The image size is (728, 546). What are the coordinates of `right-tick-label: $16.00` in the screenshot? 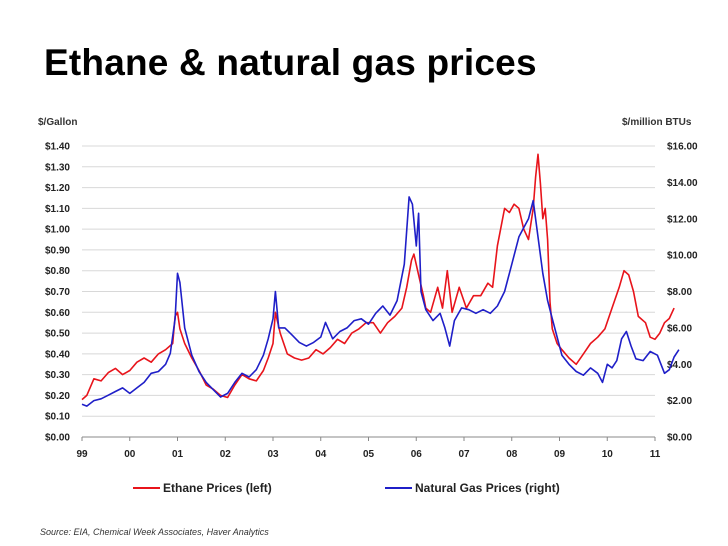 It's located at (682, 147).